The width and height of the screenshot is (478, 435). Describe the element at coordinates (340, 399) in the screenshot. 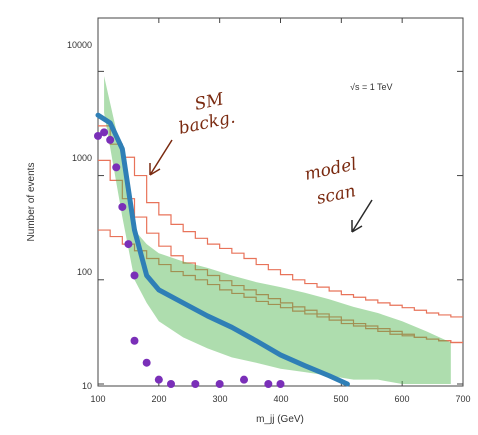

I see `x-tick-label-500: 500` at that location.